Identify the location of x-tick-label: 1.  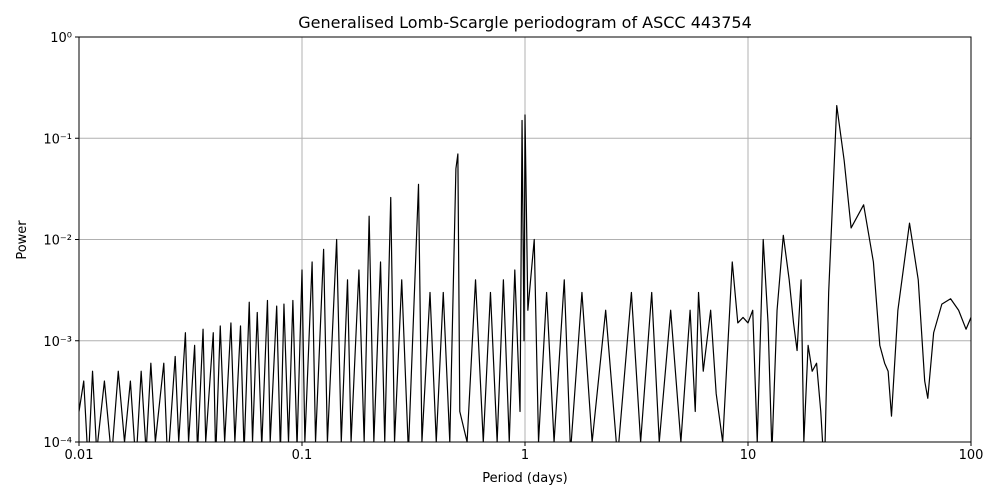
(525, 455).